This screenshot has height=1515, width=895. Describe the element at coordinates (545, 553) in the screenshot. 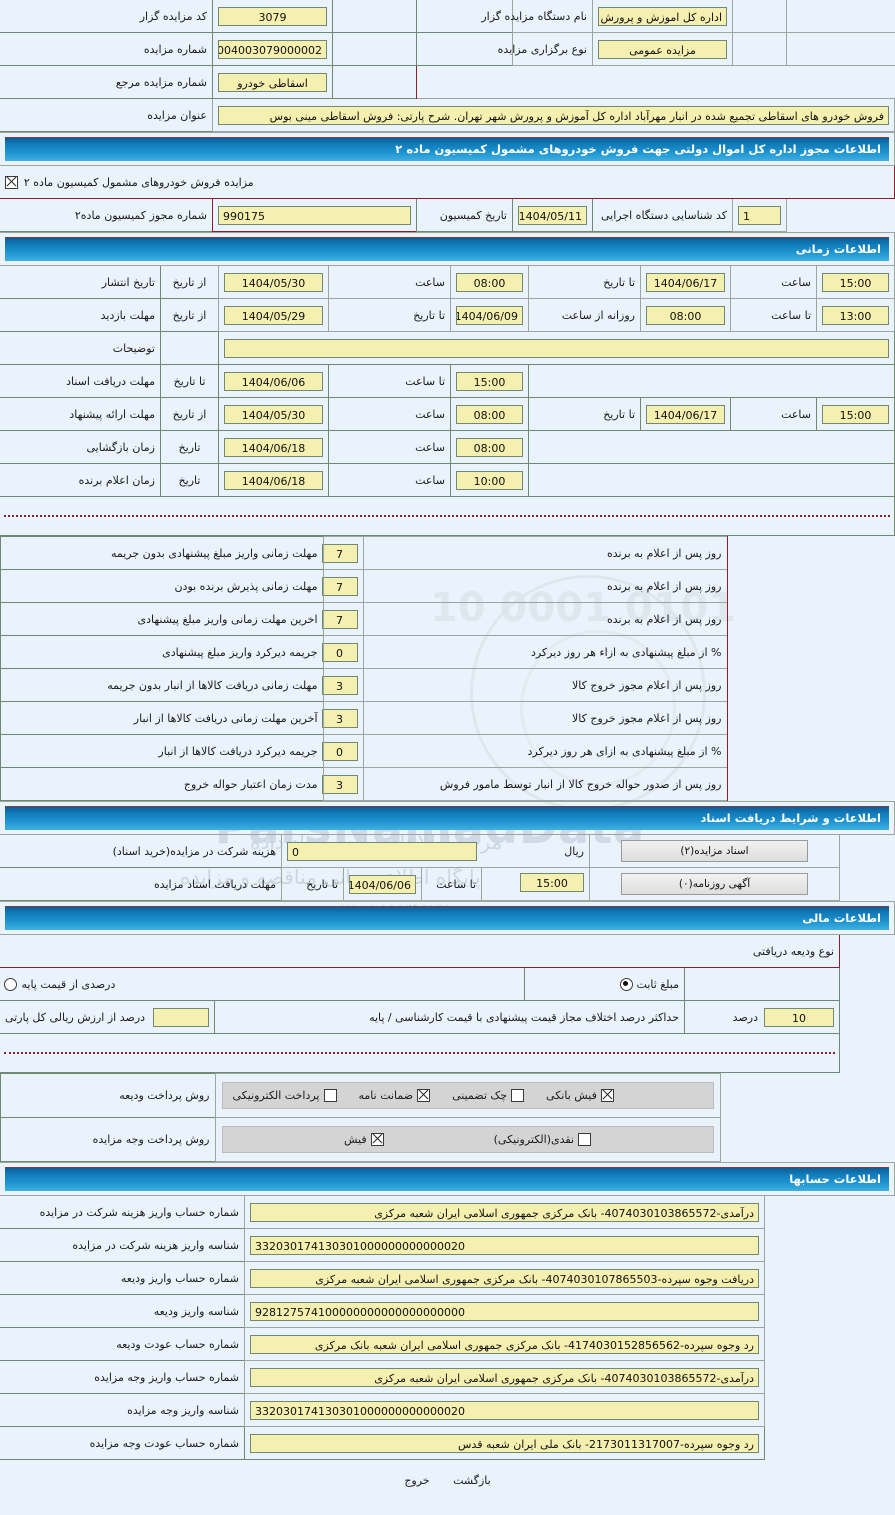

I see `penalty-suffix: روز پس از اعلام به برنده` at that location.